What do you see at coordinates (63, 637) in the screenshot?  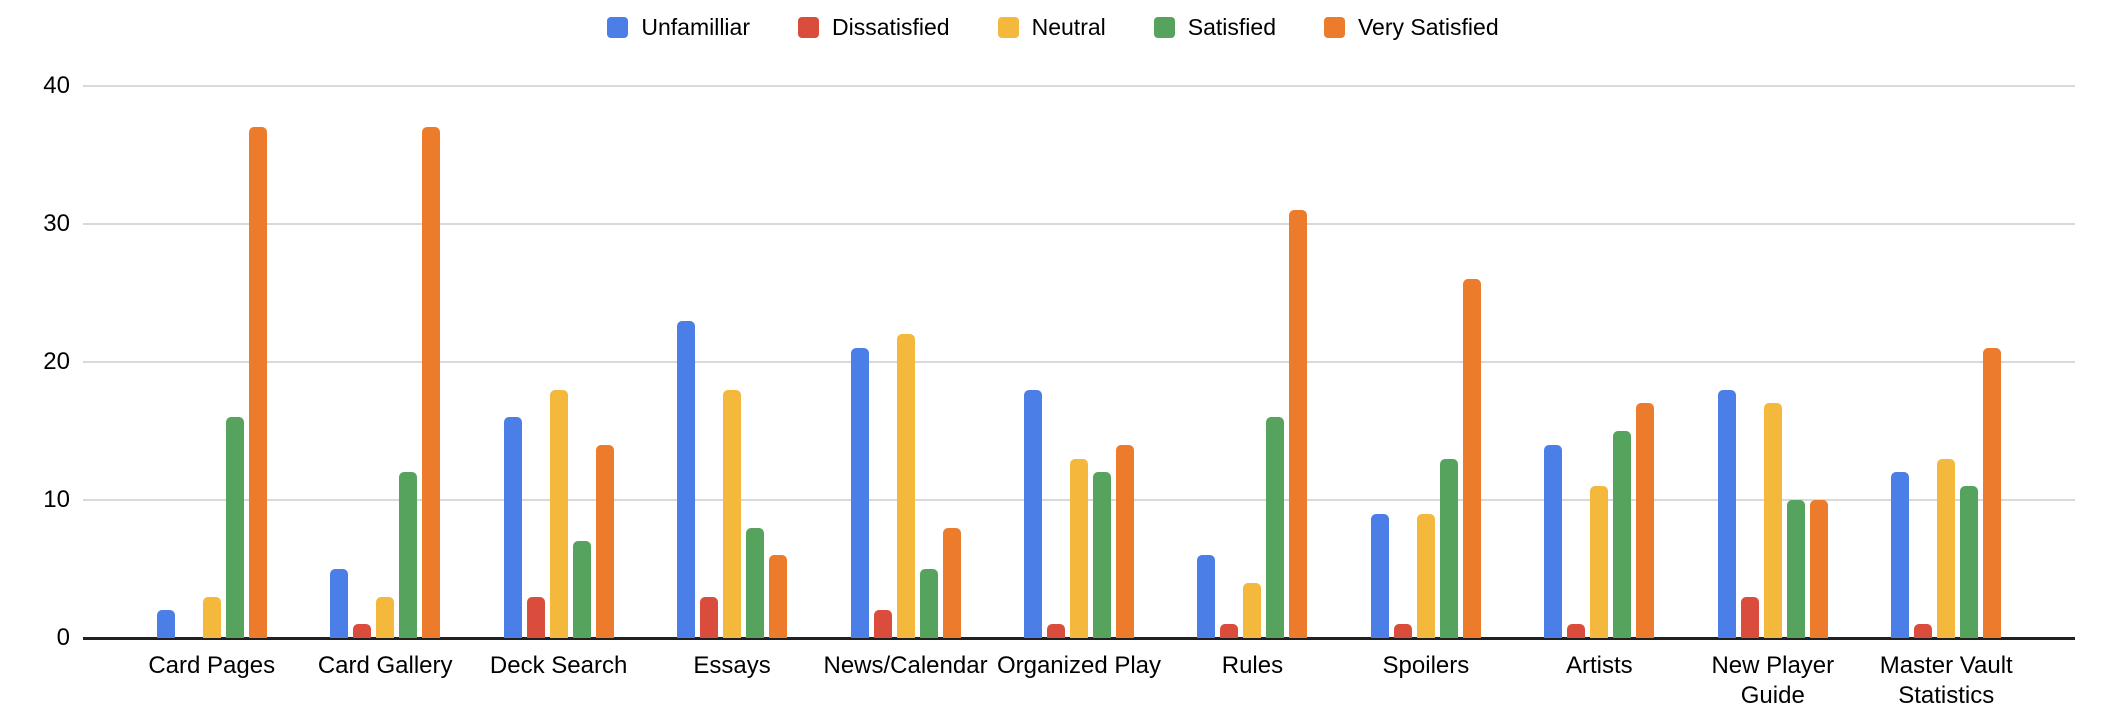 I see `y-axis-tick-label: 0` at bounding box center [63, 637].